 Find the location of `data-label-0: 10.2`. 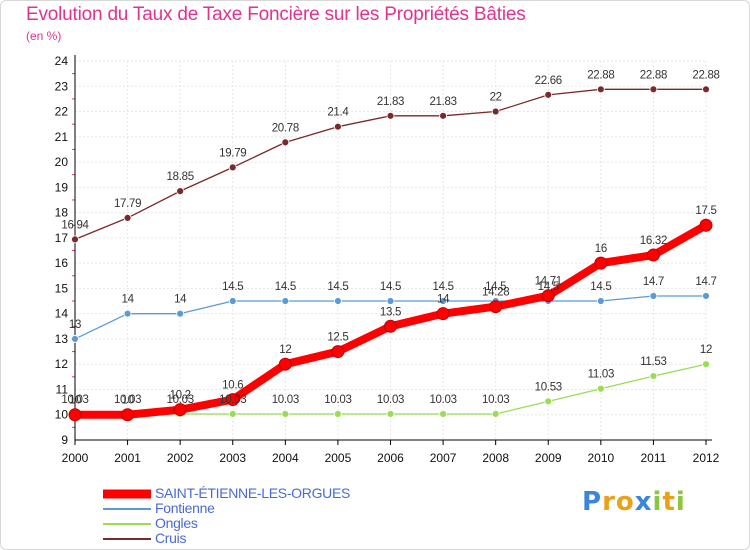

data-label-0: 10.2 is located at coordinates (180, 396).